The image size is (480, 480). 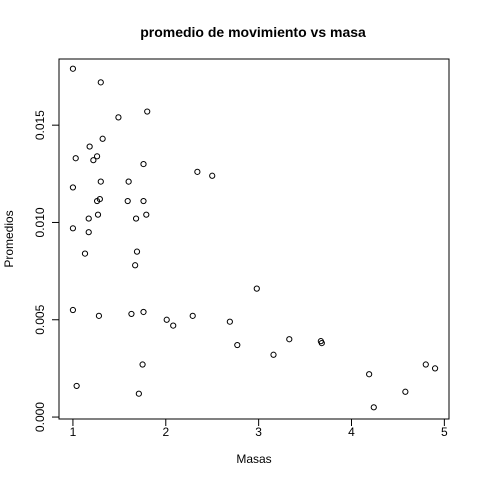 What do you see at coordinates (40, 417) in the screenshot?
I see `y-tick-label: 0.000` at bounding box center [40, 417].